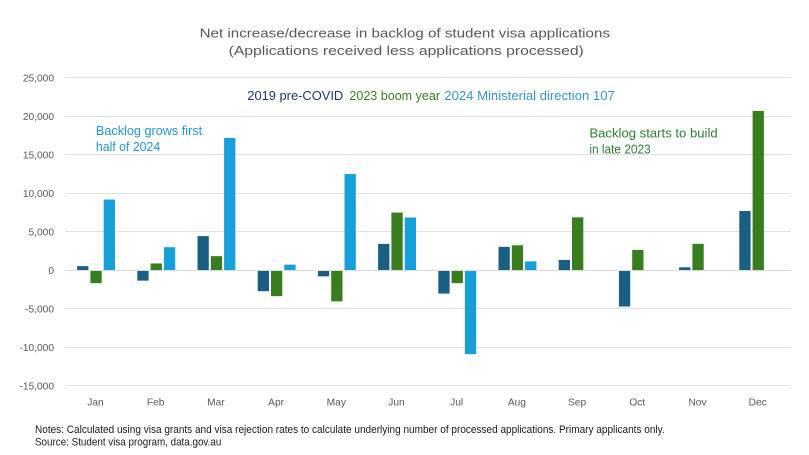  What do you see at coordinates (456, 402) in the screenshot?
I see `svg-text: Jul` at bounding box center [456, 402].